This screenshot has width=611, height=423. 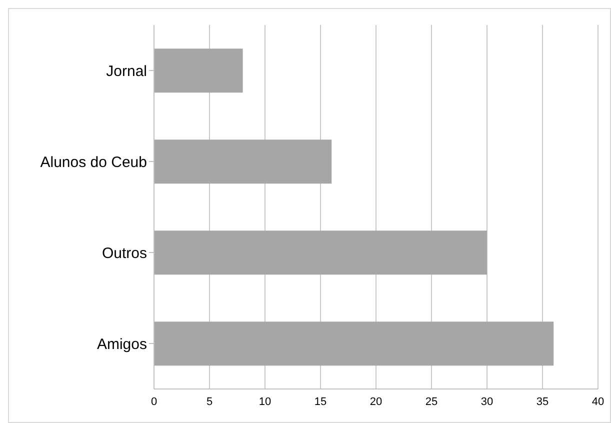 I want to click on x-tick-label: 40, so click(x=598, y=402).